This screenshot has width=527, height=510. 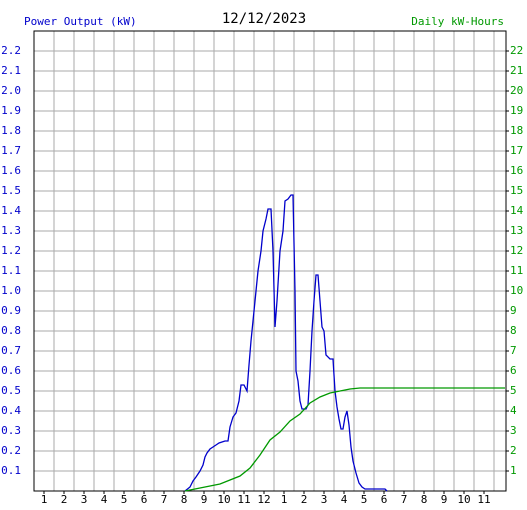 What do you see at coordinates (516, 150) in the screenshot?
I see `y2-tick-label: 17` at bounding box center [516, 150].